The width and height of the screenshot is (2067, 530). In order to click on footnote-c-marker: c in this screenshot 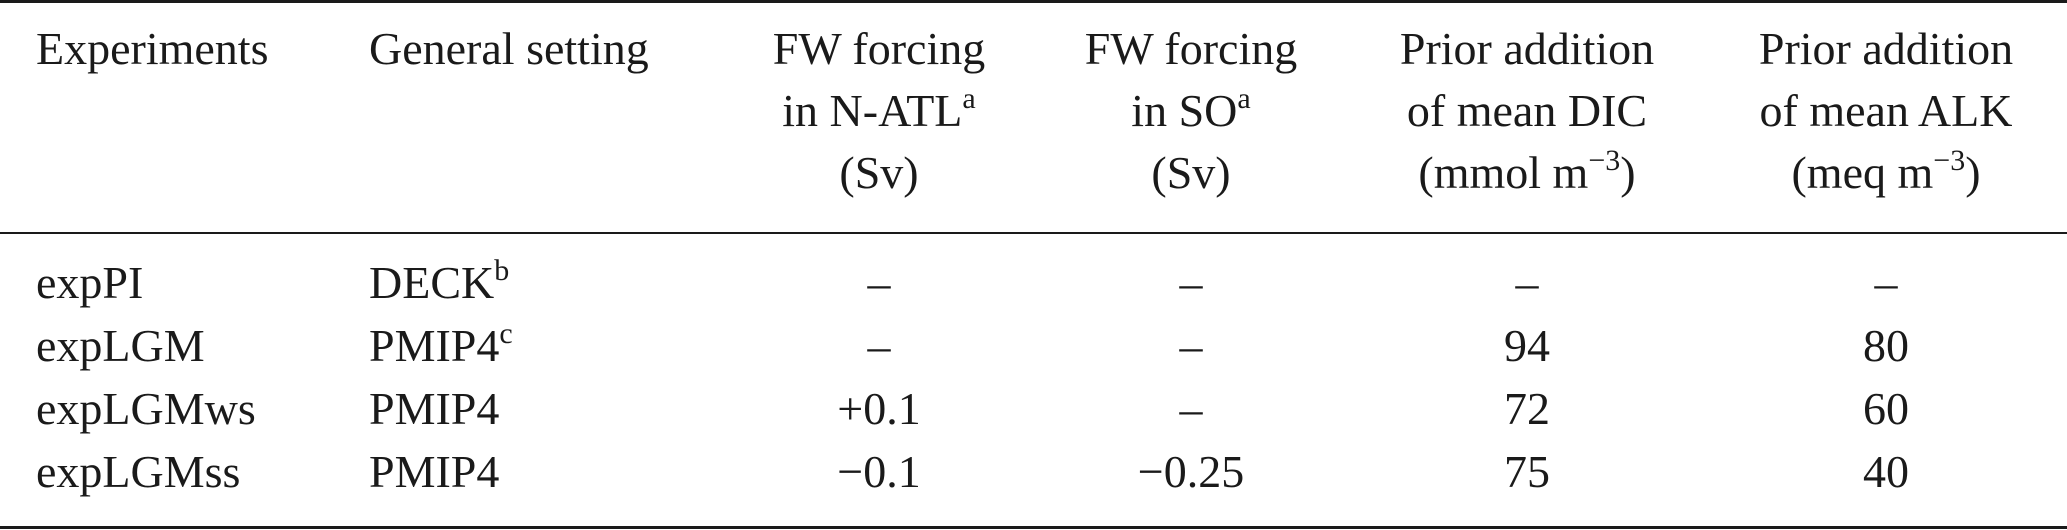, I will do `click(506, 333)`.